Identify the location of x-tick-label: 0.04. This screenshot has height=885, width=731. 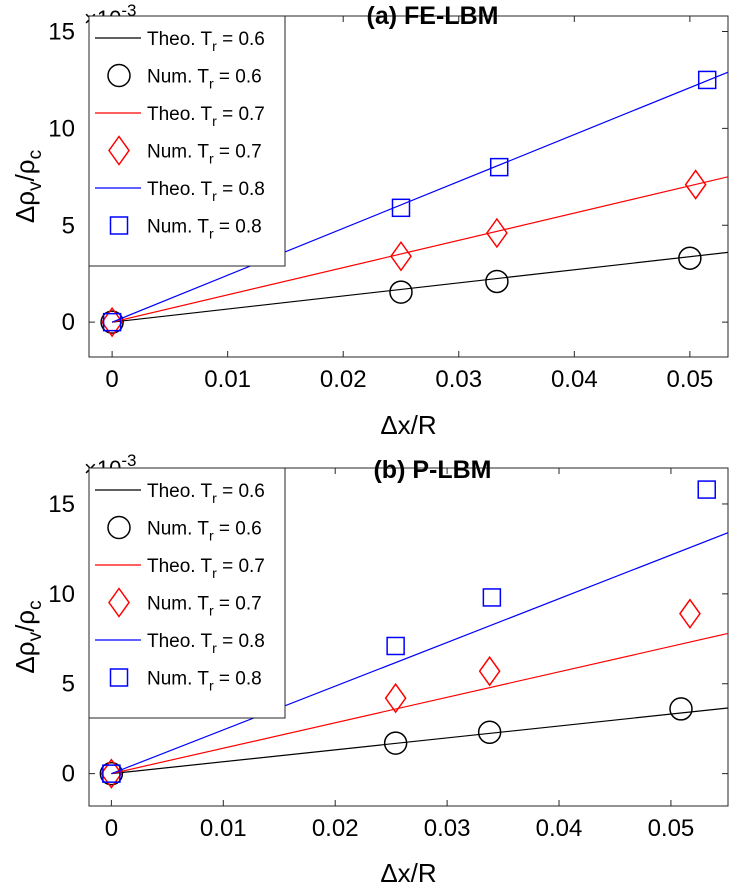
(574, 379).